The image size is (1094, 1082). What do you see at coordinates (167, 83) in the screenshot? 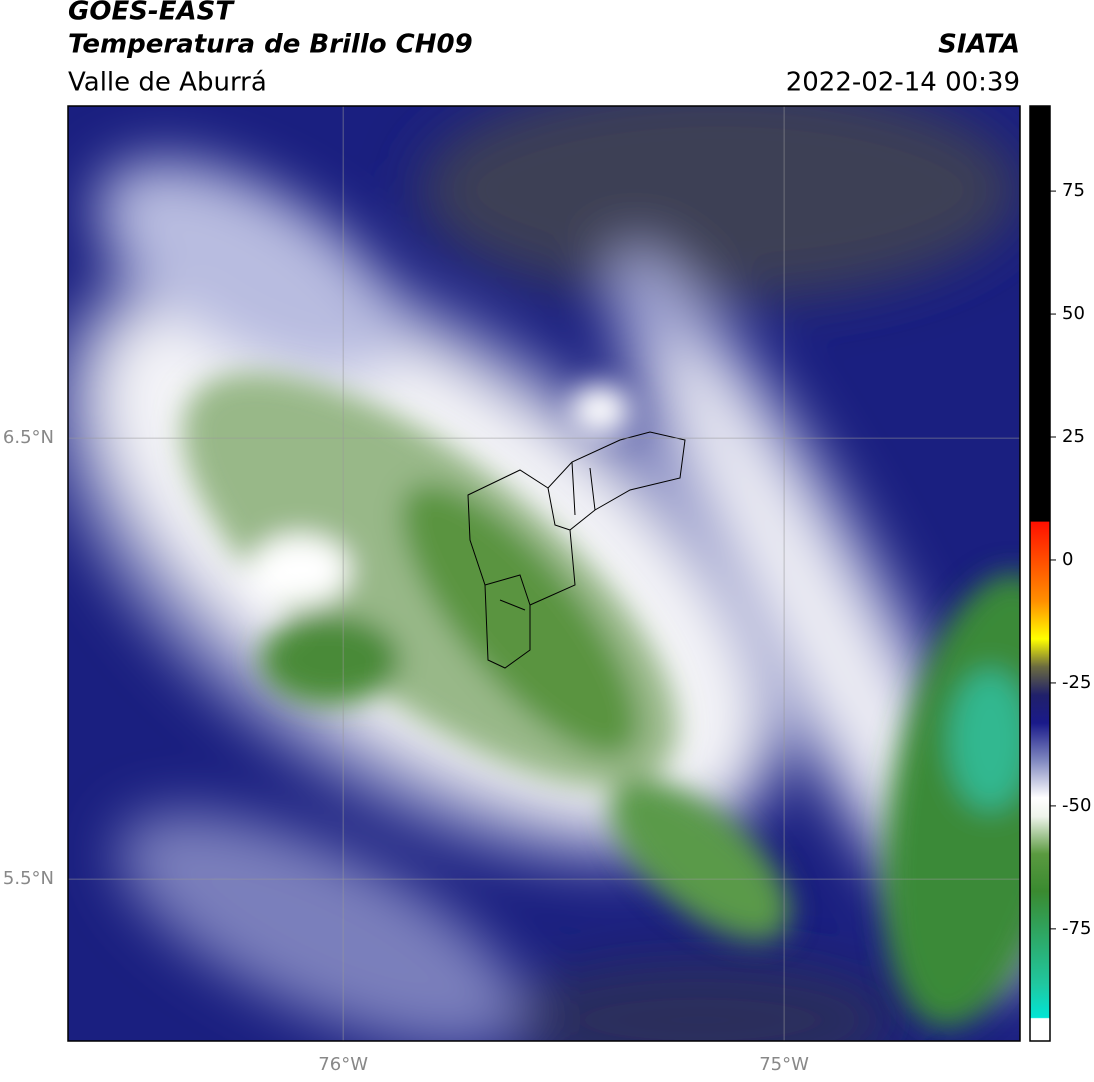
I see `region: Valle de Aburrá` at bounding box center [167, 83].